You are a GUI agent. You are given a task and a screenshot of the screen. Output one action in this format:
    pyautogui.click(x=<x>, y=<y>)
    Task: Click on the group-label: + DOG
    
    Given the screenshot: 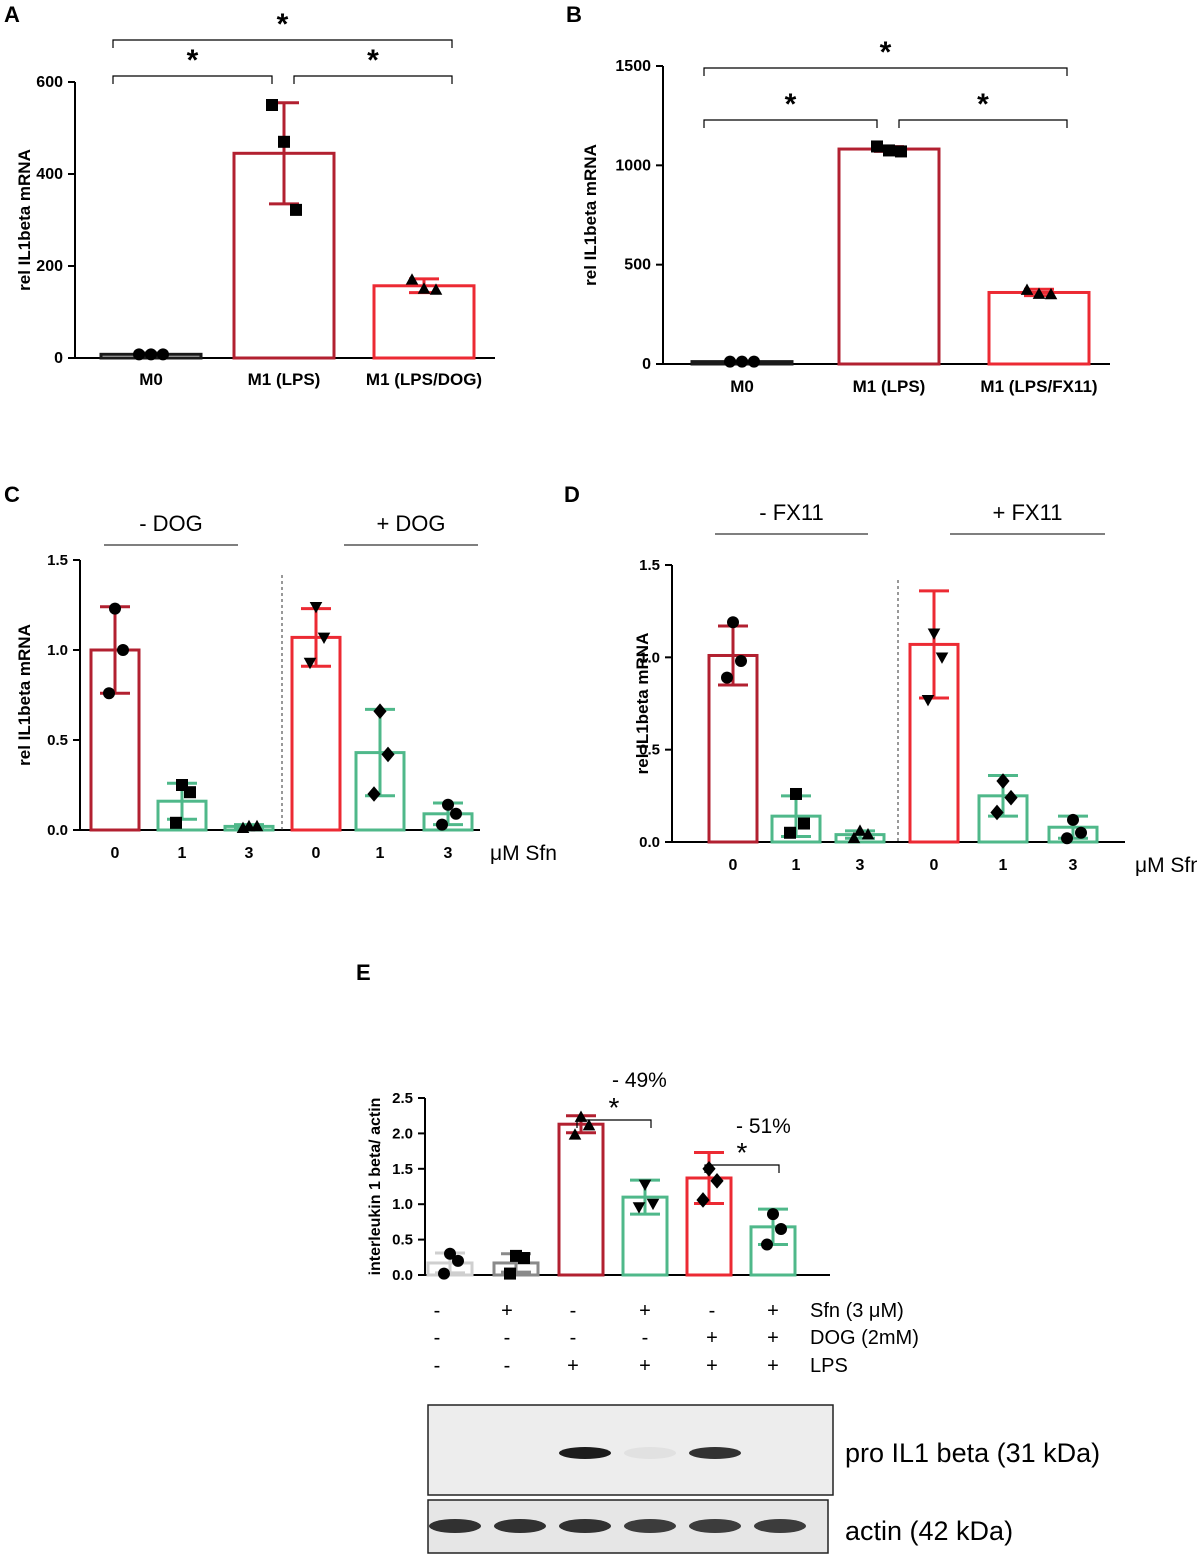 What is the action you would take?
    pyautogui.click(x=410, y=523)
    